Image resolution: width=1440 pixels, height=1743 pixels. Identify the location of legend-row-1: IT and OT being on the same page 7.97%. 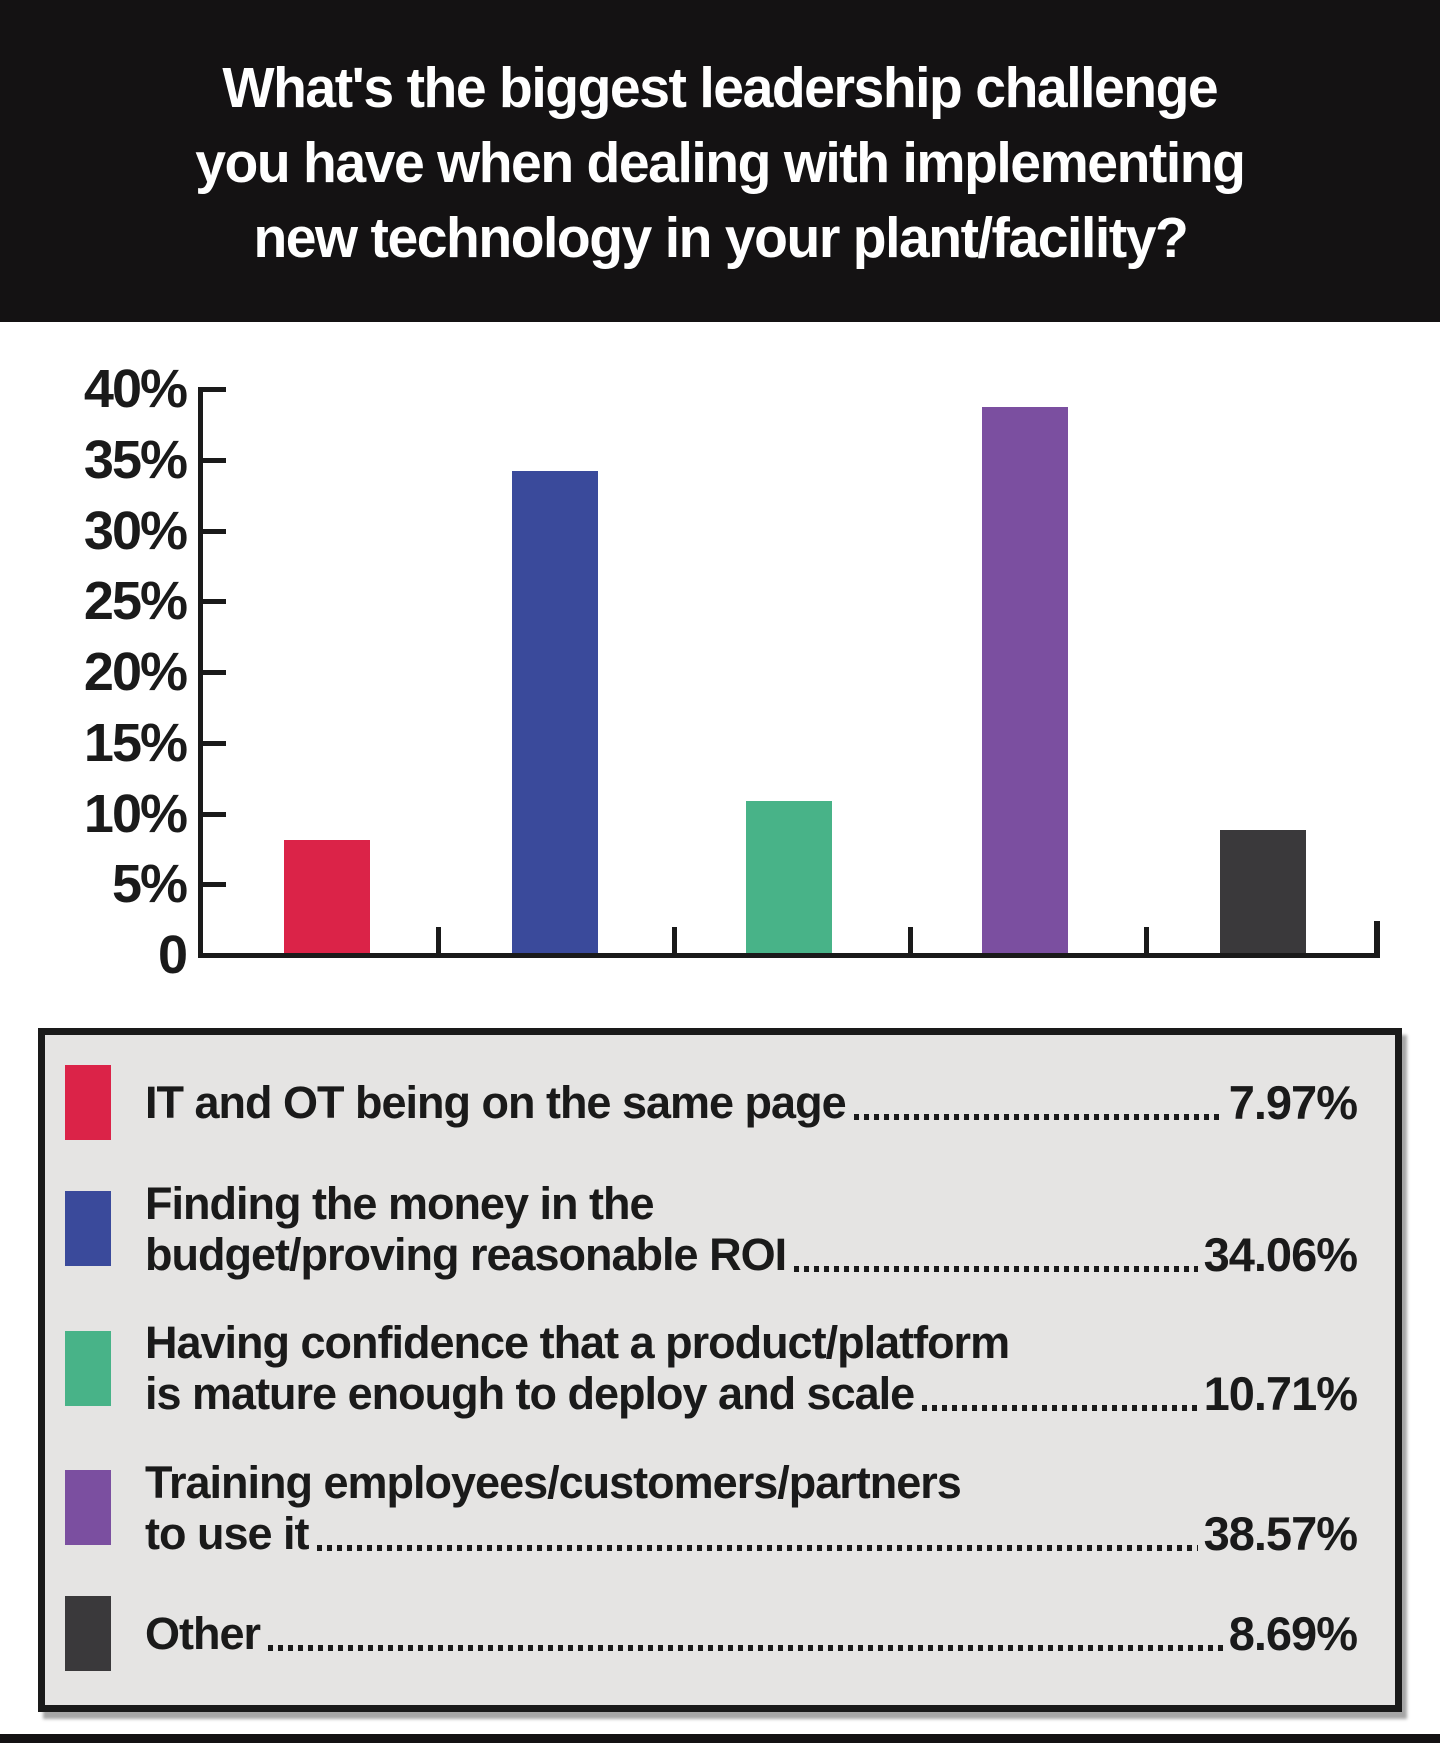
(711, 1102).